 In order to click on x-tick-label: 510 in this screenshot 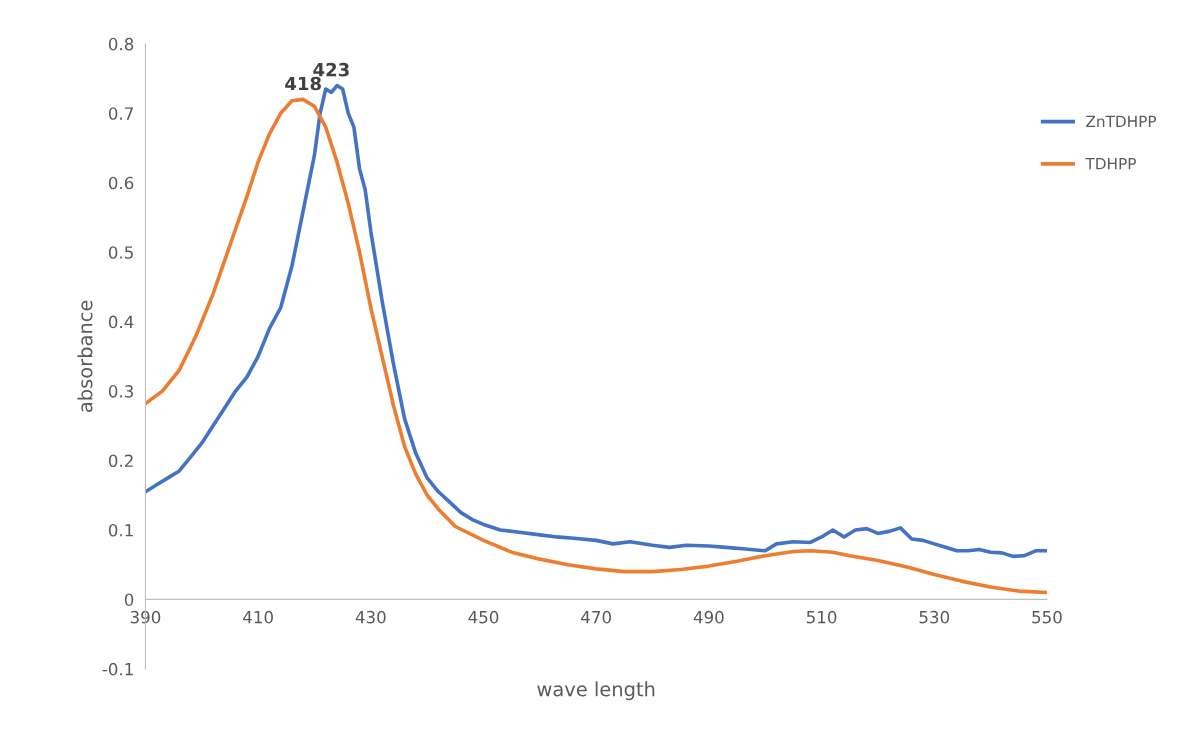, I will do `click(821, 617)`.